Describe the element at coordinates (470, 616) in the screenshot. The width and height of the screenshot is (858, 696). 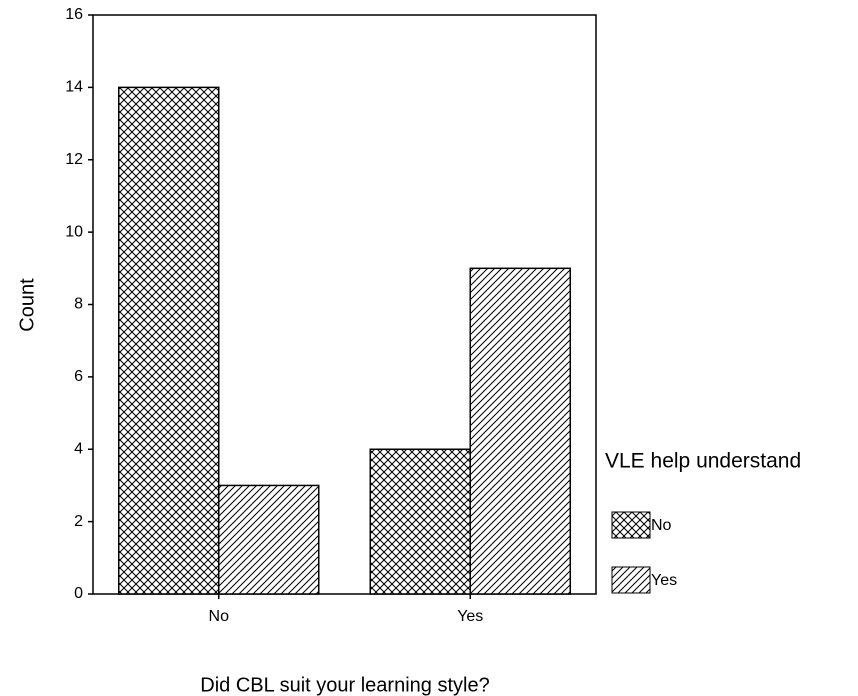
I see `x-tick-label: Yes` at that location.